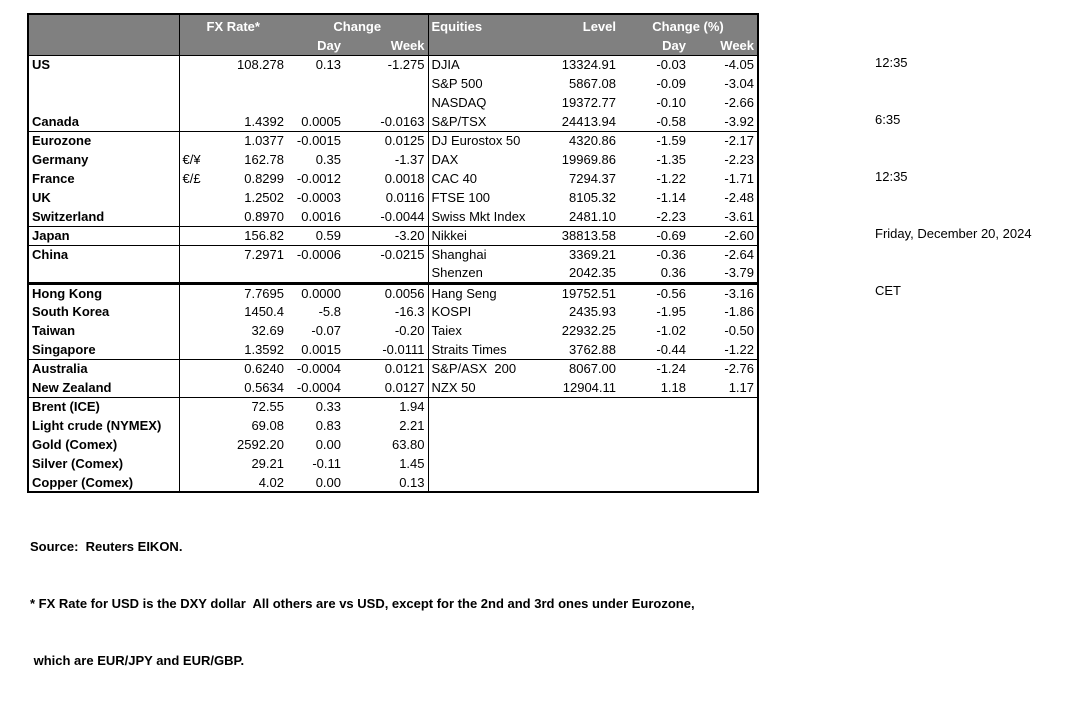 The image size is (1078, 708). Describe the element at coordinates (264, 255) in the screenshot. I see `fx-rate-cell: 7.2971` at that location.